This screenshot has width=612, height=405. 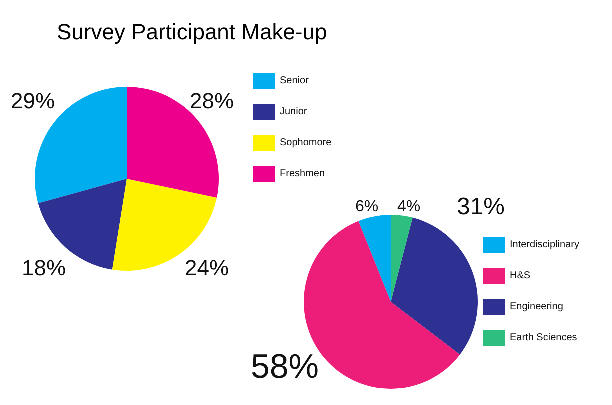 I want to click on legend-label: Freshmen, so click(x=303, y=174).